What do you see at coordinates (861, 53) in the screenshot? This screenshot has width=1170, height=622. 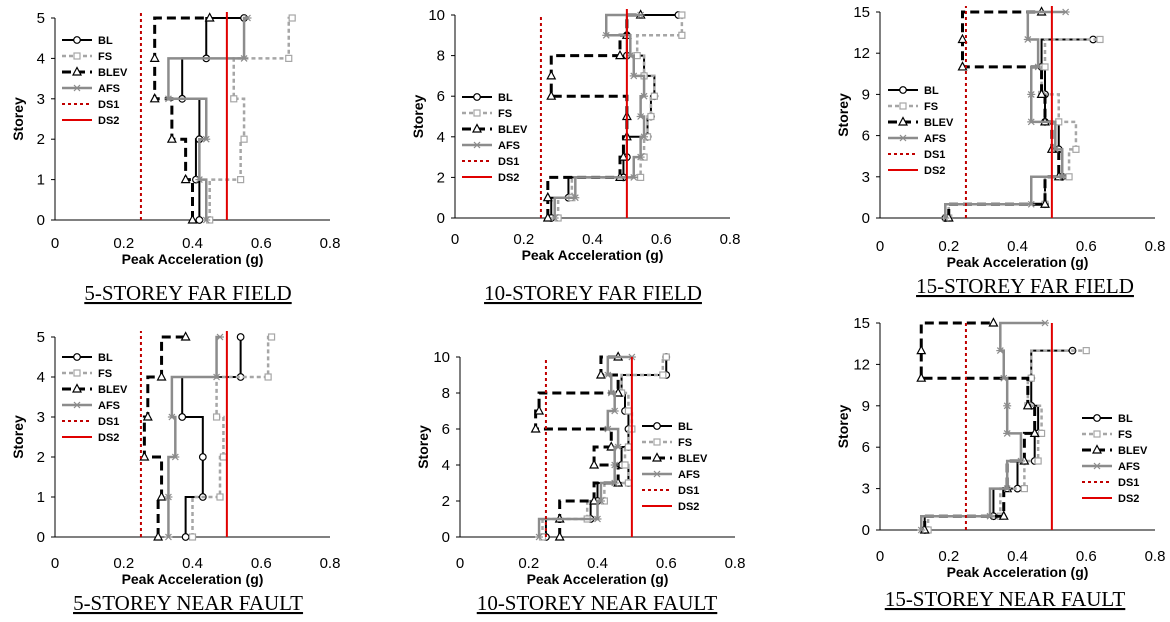 I see `y-tick-label: 12` at bounding box center [861, 53].